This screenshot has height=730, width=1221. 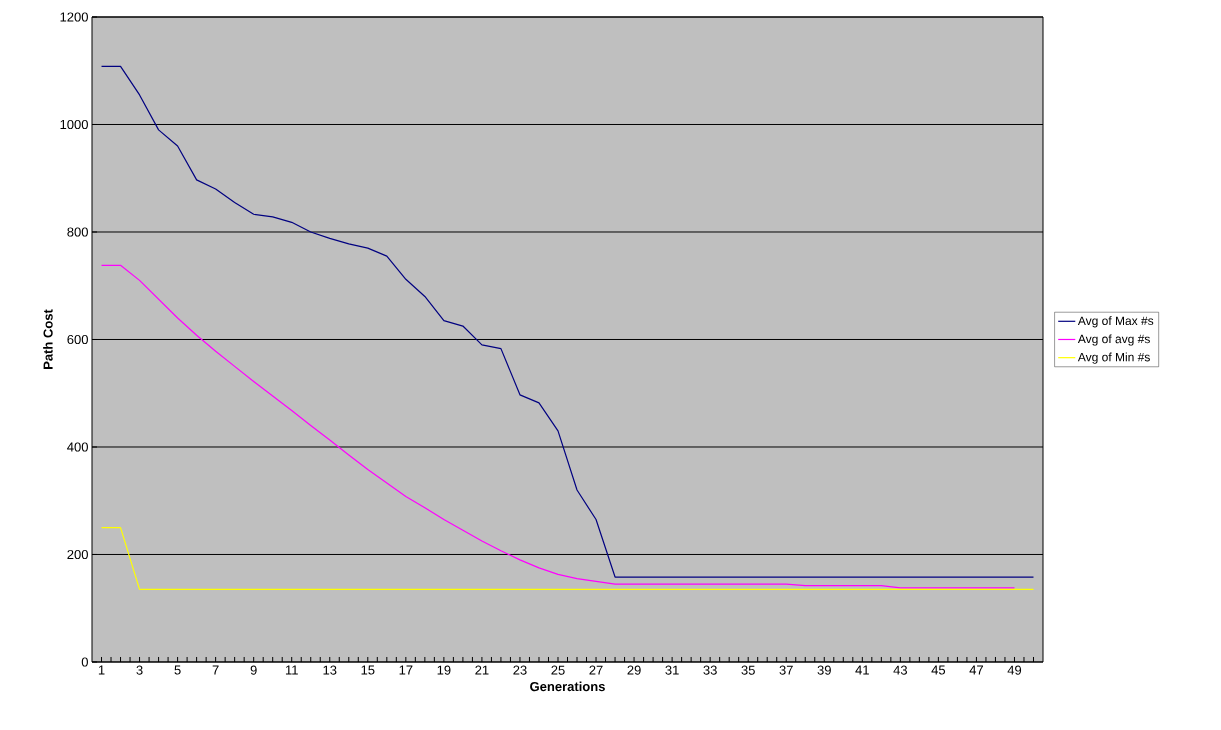 What do you see at coordinates (406, 670) in the screenshot?
I see `x-tick-label: 17` at bounding box center [406, 670].